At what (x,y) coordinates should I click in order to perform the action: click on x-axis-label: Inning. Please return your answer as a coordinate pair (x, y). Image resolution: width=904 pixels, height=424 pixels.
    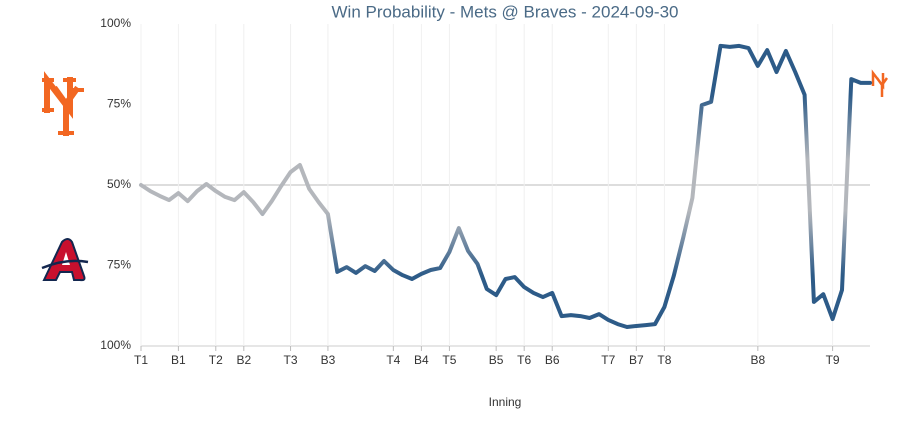
    Looking at the image, I should click on (505, 402).